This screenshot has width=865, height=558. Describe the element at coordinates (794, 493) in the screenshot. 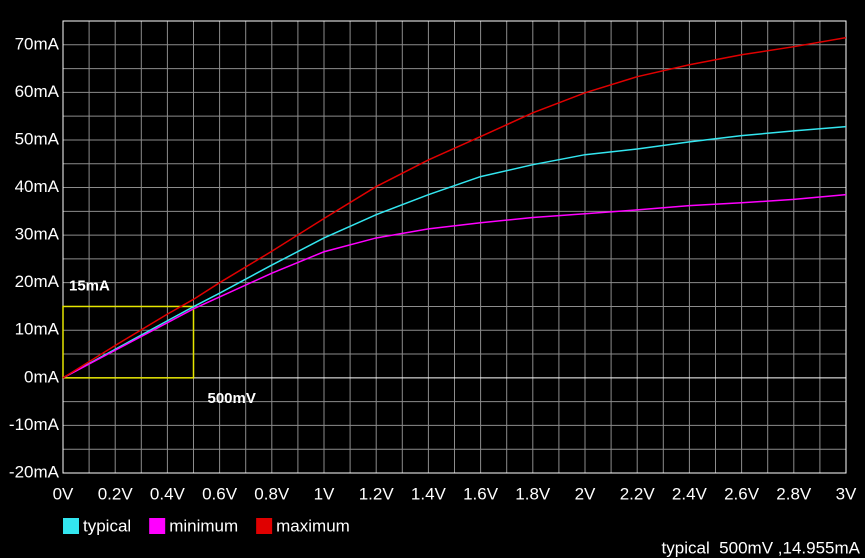

I see `x-tick-label: 2.8V` at that location.